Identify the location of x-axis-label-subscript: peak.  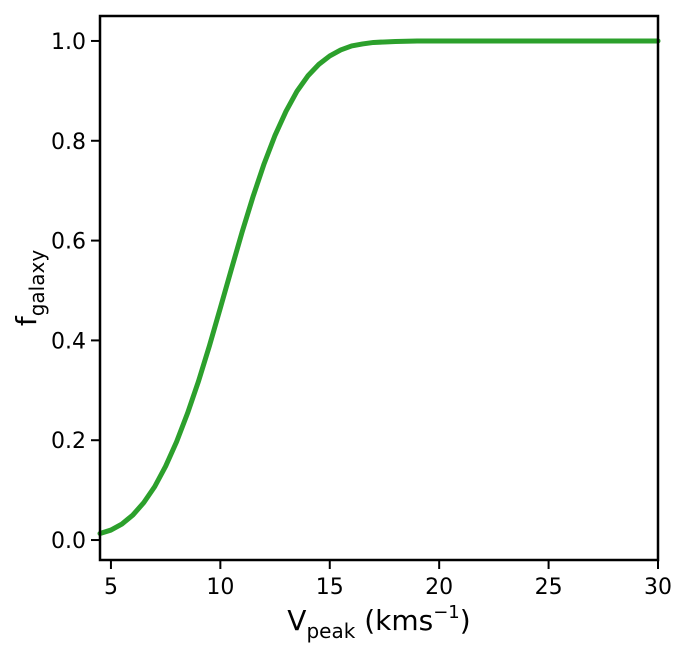
(330, 631).